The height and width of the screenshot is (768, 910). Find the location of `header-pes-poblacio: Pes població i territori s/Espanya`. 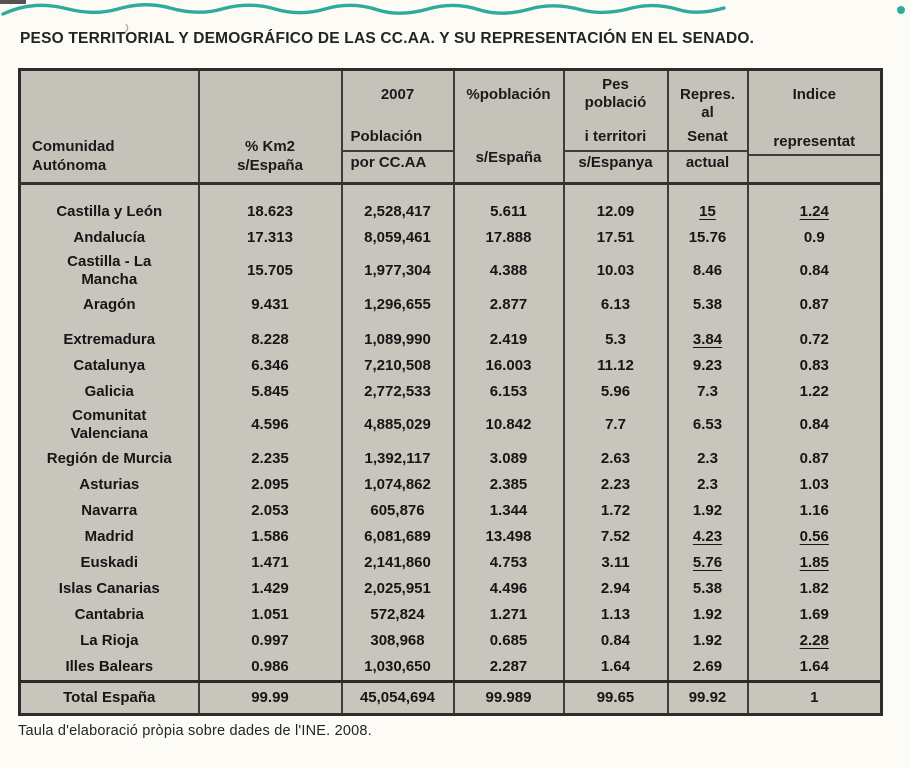

header-pes-poblacio: Pes població i territori s/Espanya is located at coordinates (615, 127).